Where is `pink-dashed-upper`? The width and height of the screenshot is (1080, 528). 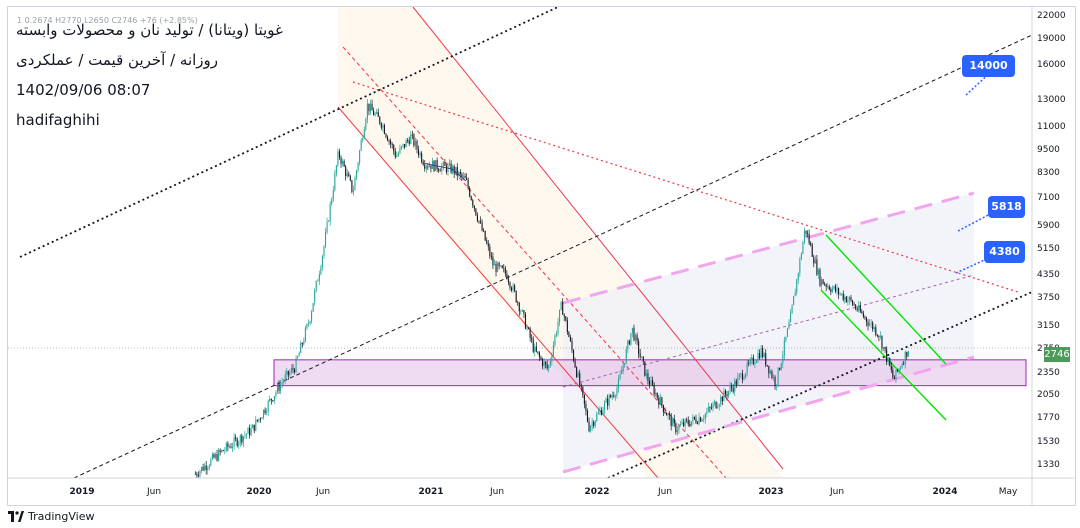
pink-dashed-upper is located at coordinates (768, 248).